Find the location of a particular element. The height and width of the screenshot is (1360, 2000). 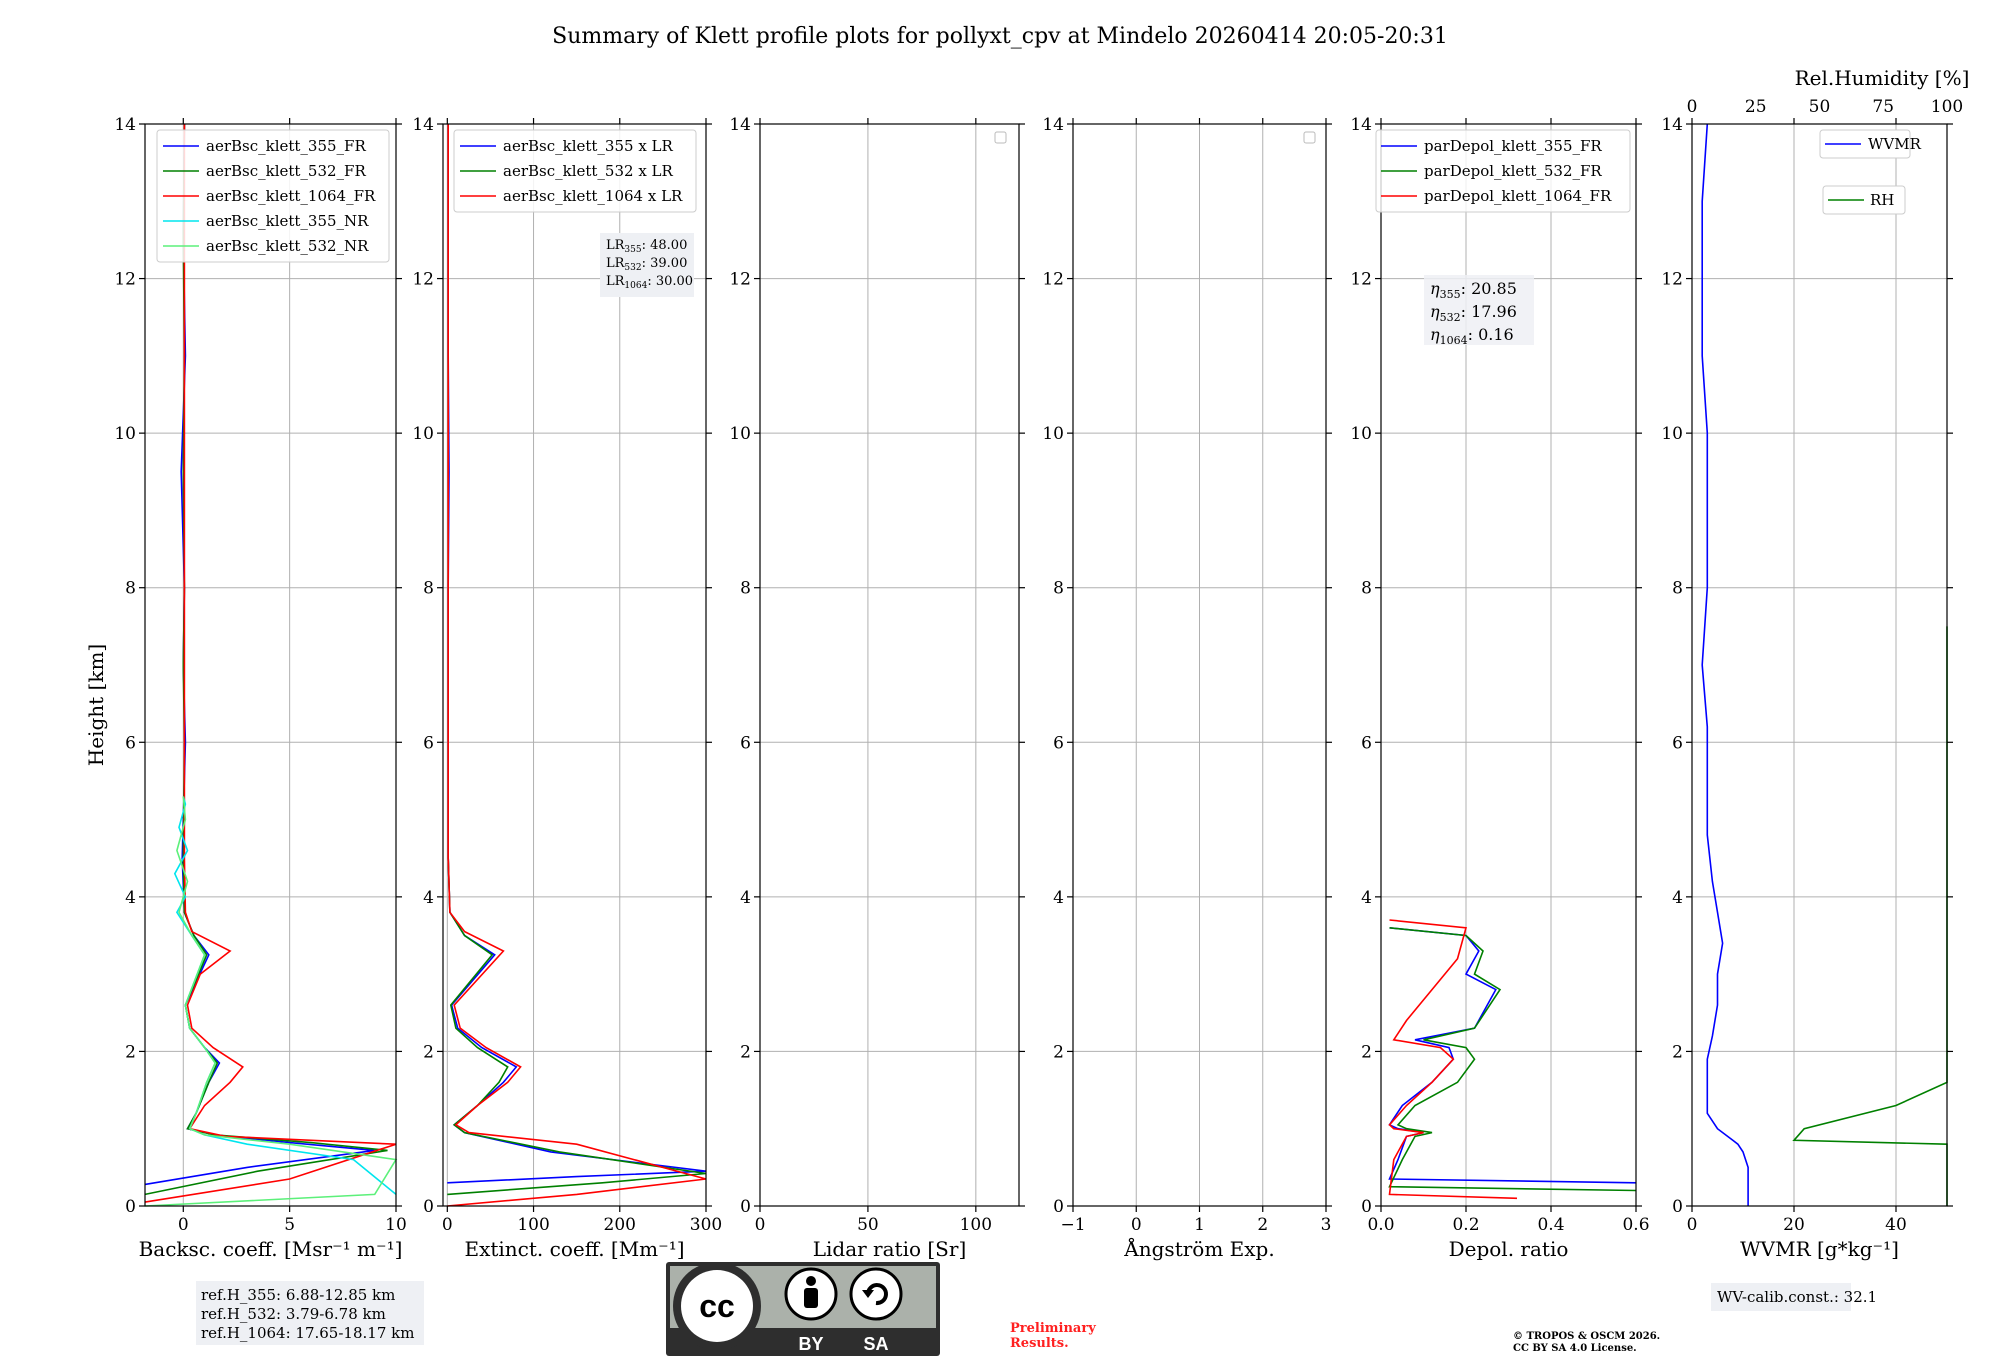

legend-label-1064: aerBsc_klett_1064_FR is located at coordinates (291, 196).